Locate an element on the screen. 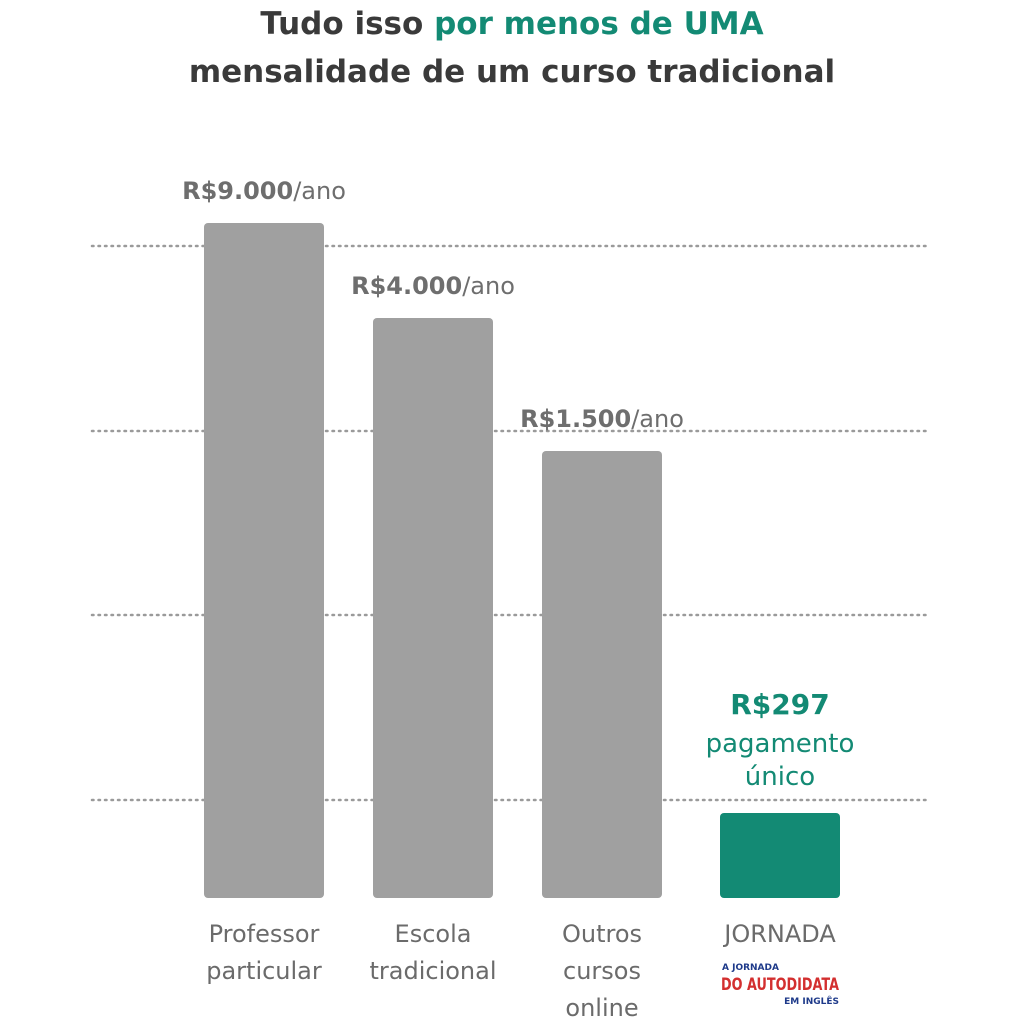 This screenshot has width=1024, height=1024. highlight-line2: único is located at coordinates (780, 777).